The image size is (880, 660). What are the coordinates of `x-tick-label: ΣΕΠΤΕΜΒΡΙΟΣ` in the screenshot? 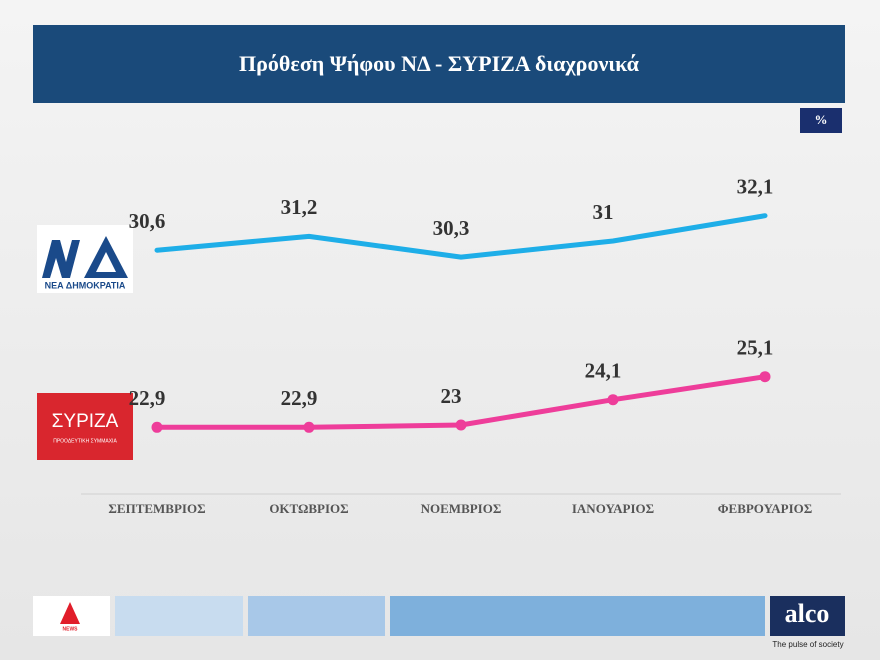 It's located at (156, 508).